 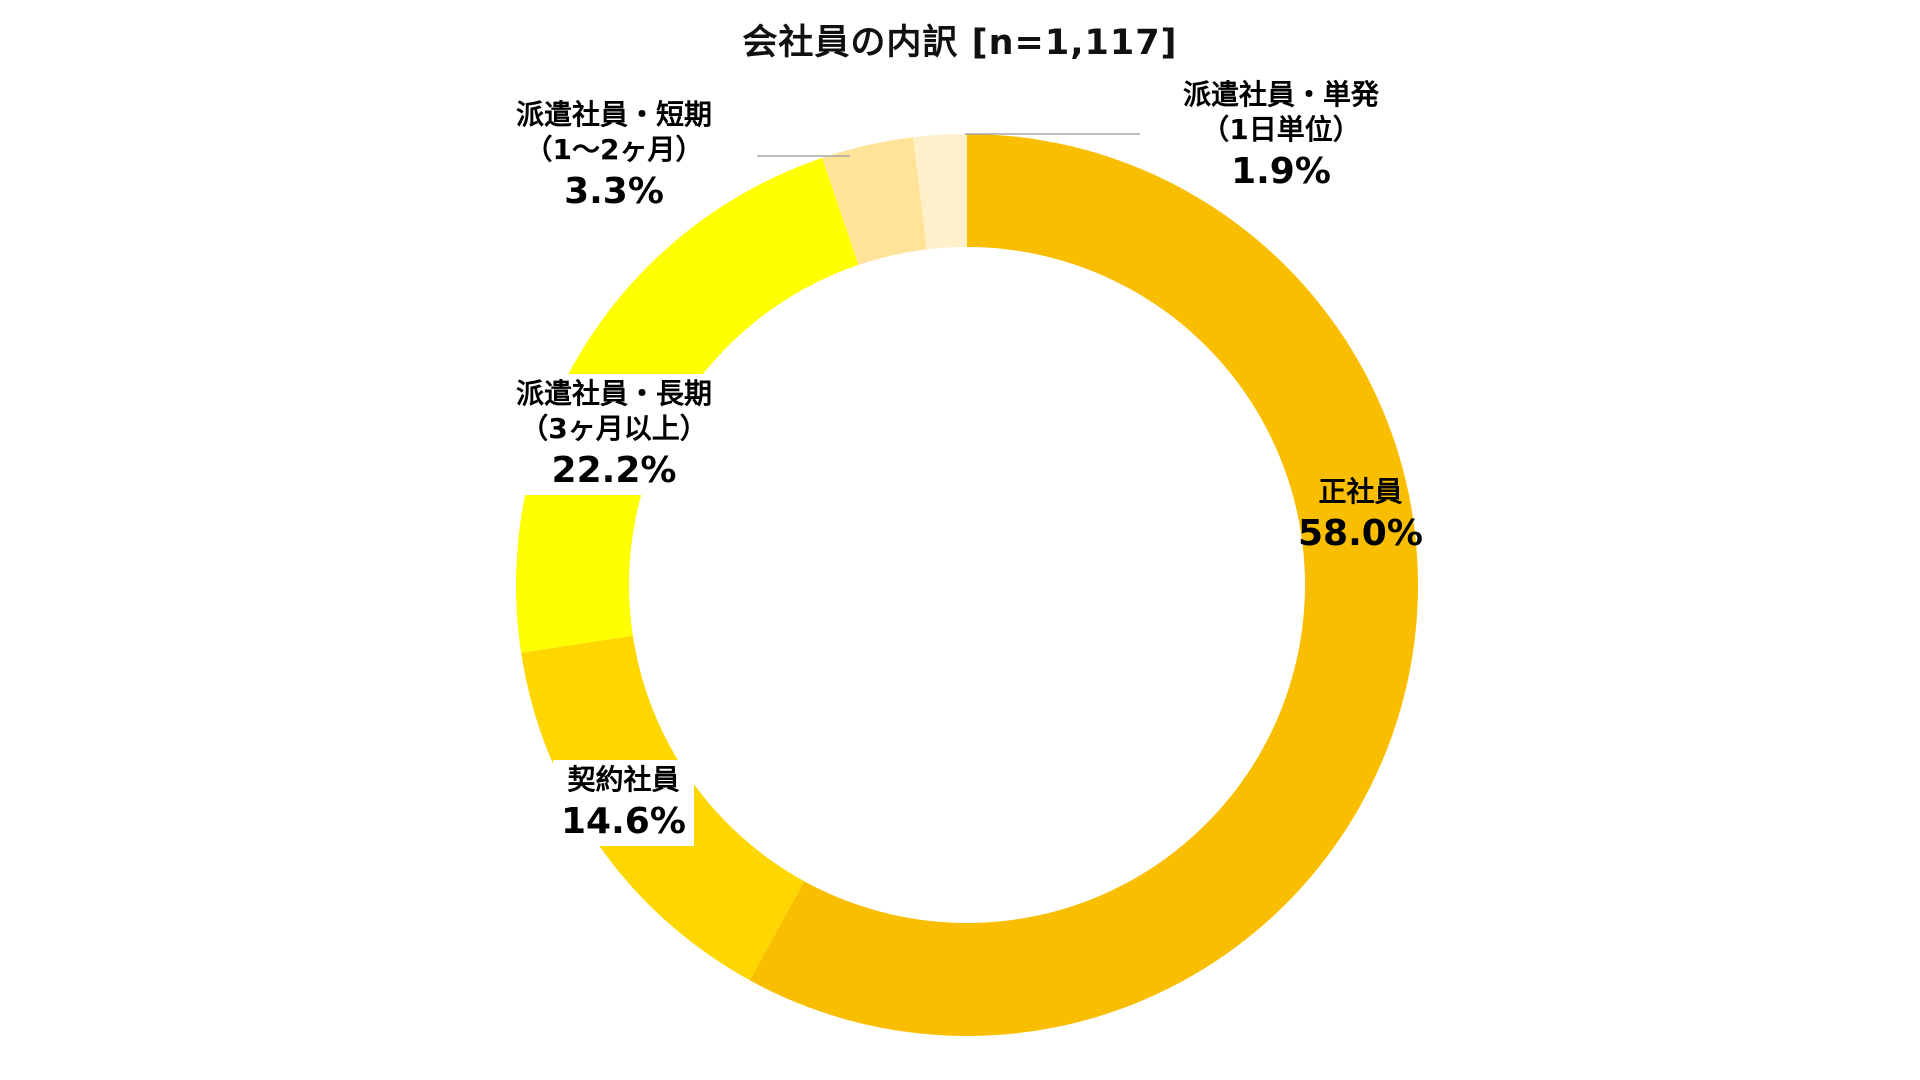 I want to click on slice-label-line: （1日単位）, so click(x=1281, y=129).